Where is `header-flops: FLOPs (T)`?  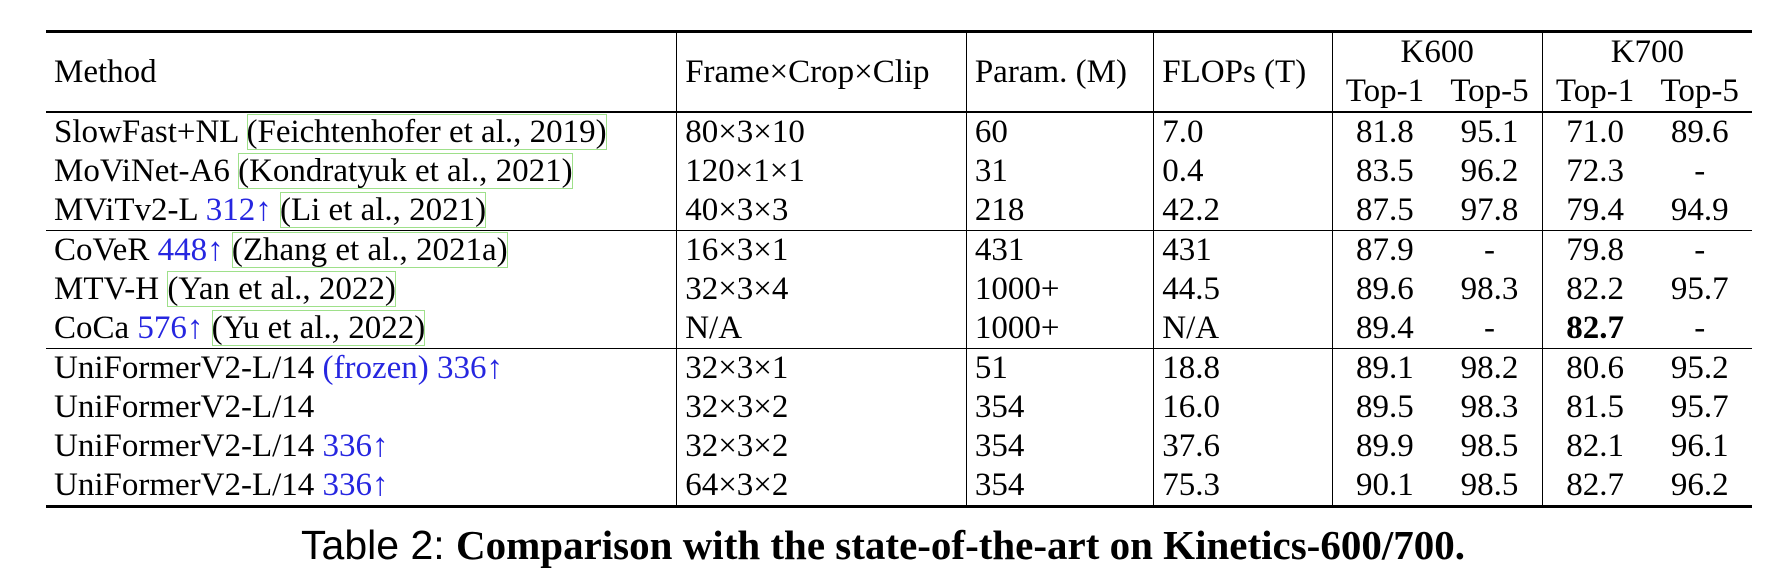 header-flops: FLOPs (T) is located at coordinates (1243, 72).